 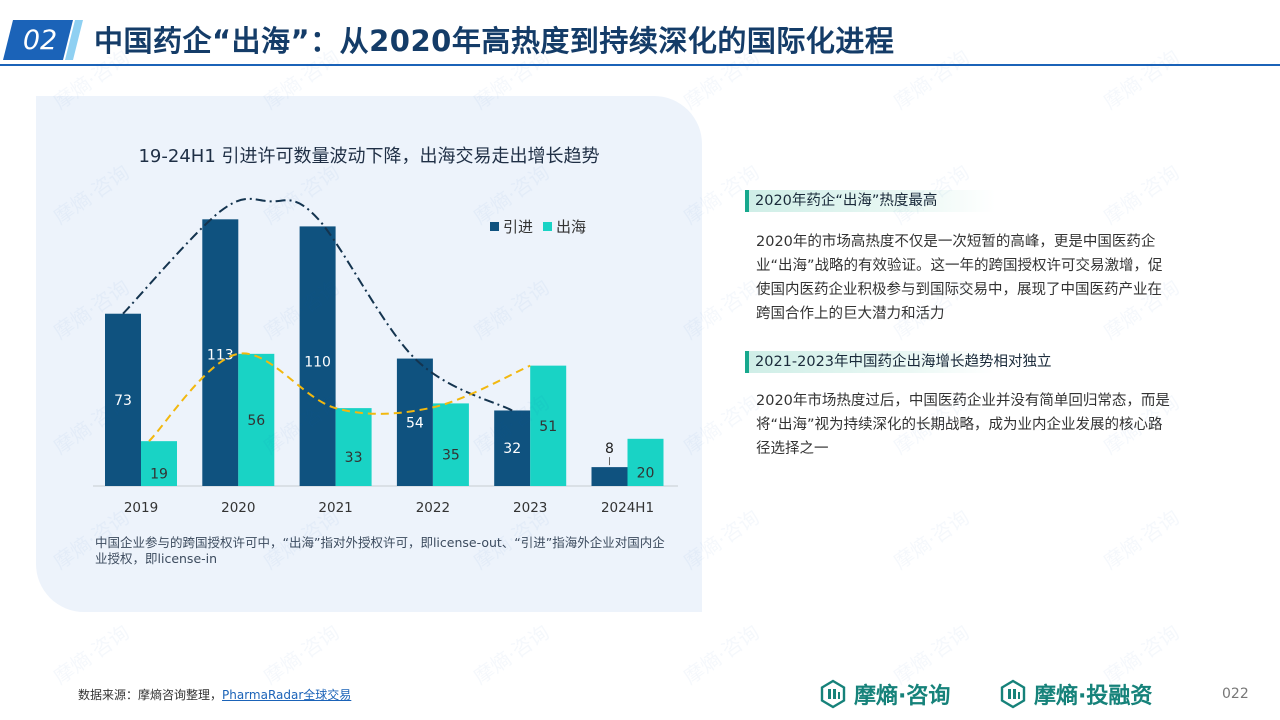 What do you see at coordinates (220, 355) in the screenshot?
I see `data-label-import: 113` at bounding box center [220, 355].